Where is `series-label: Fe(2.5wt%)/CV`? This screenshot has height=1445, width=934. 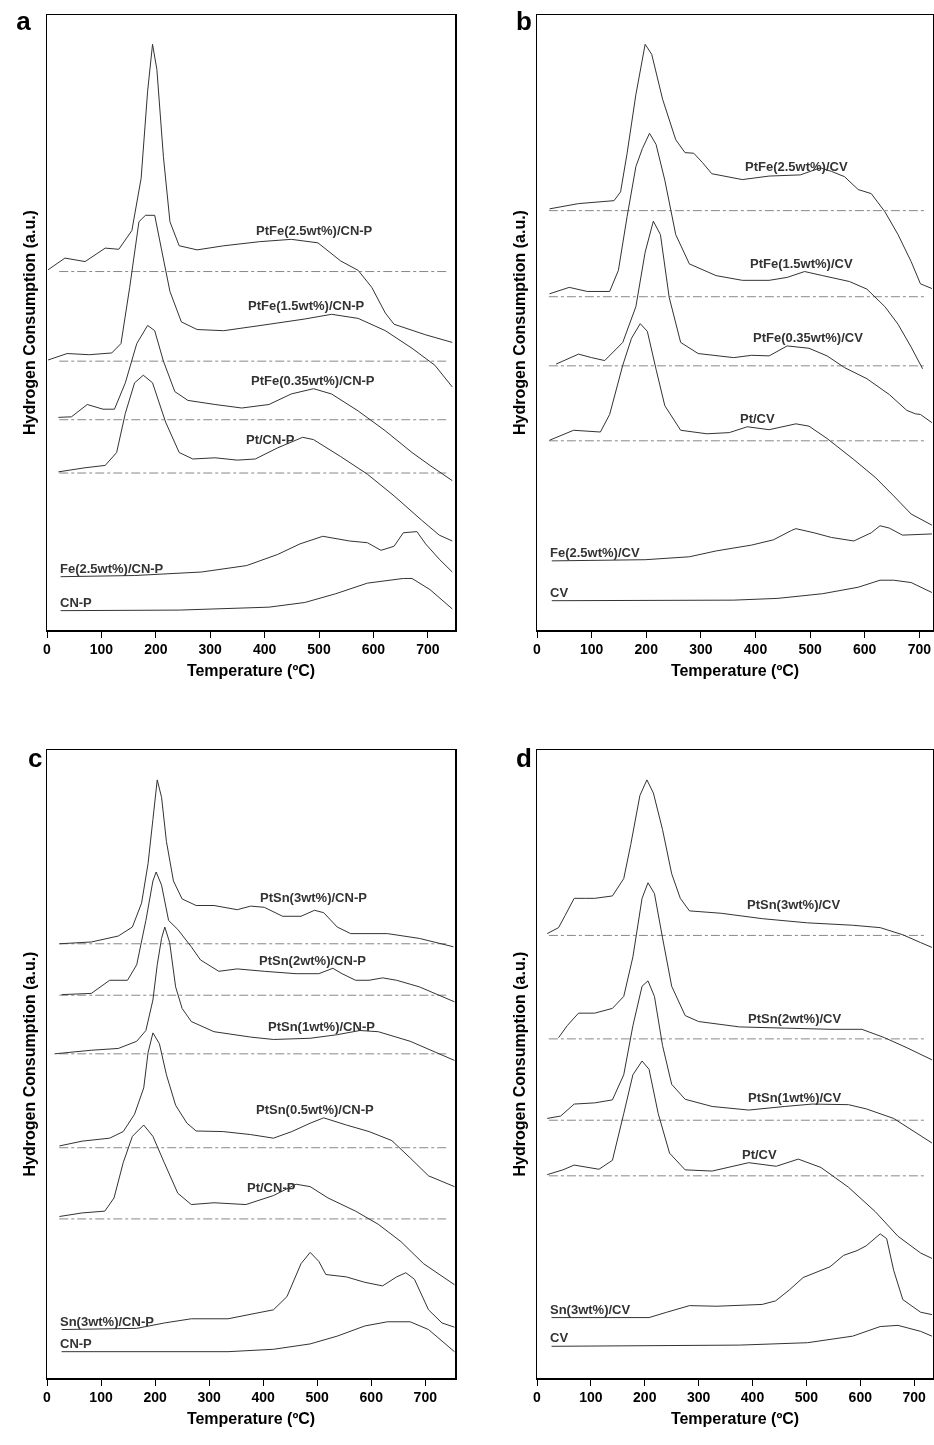 series-label: Fe(2.5wt%)/CV is located at coordinates (595, 552).